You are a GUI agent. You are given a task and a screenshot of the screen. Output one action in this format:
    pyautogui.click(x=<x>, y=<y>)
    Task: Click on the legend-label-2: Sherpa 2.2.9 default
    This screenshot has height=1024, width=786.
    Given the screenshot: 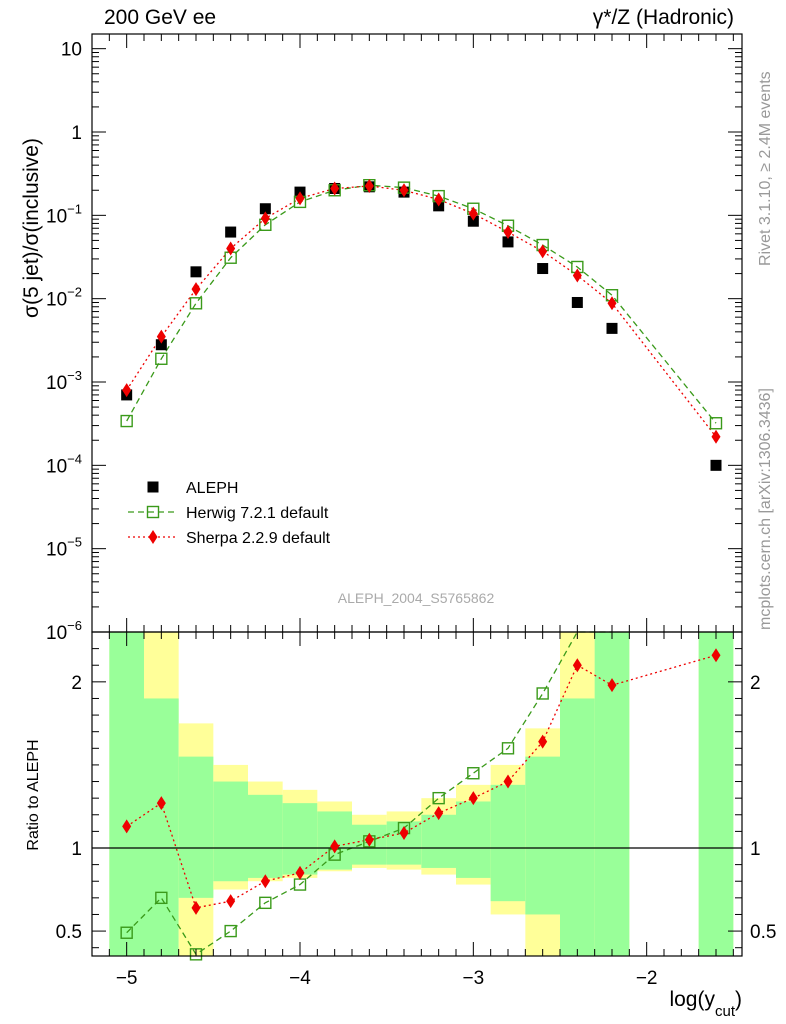 What is the action you would take?
    pyautogui.click(x=258, y=538)
    